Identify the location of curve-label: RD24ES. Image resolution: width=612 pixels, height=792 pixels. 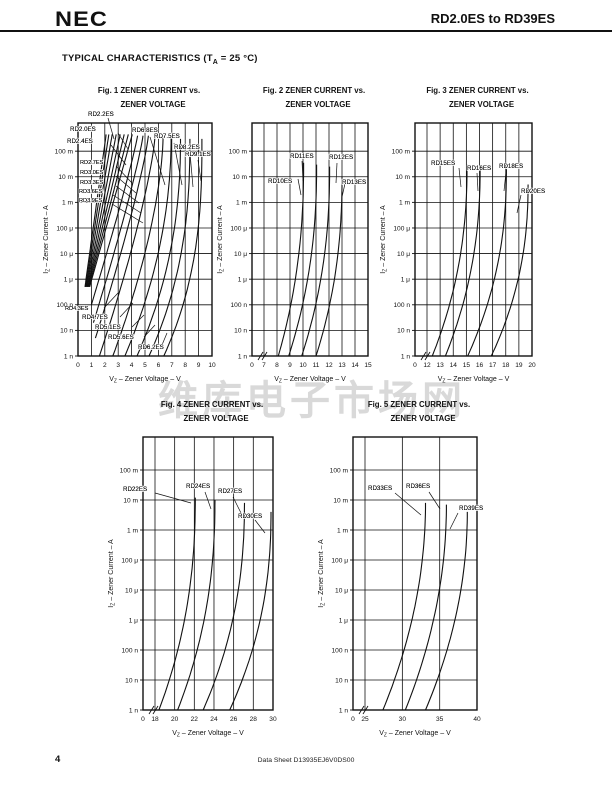
(198, 486).